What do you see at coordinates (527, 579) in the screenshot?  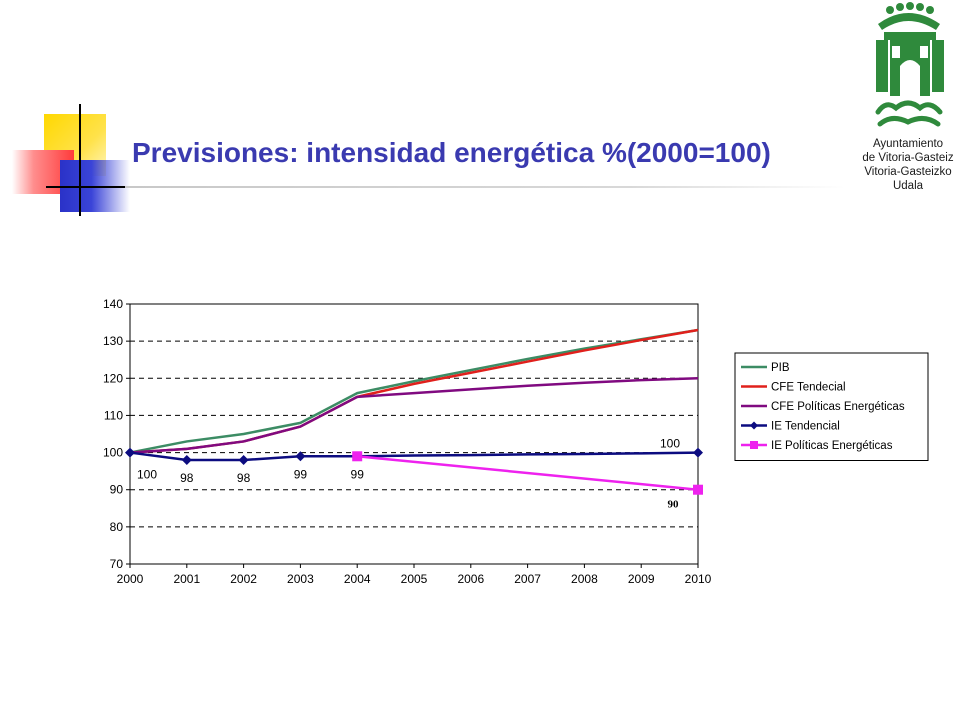 I see `x-tick-label: 2007` at bounding box center [527, 579].